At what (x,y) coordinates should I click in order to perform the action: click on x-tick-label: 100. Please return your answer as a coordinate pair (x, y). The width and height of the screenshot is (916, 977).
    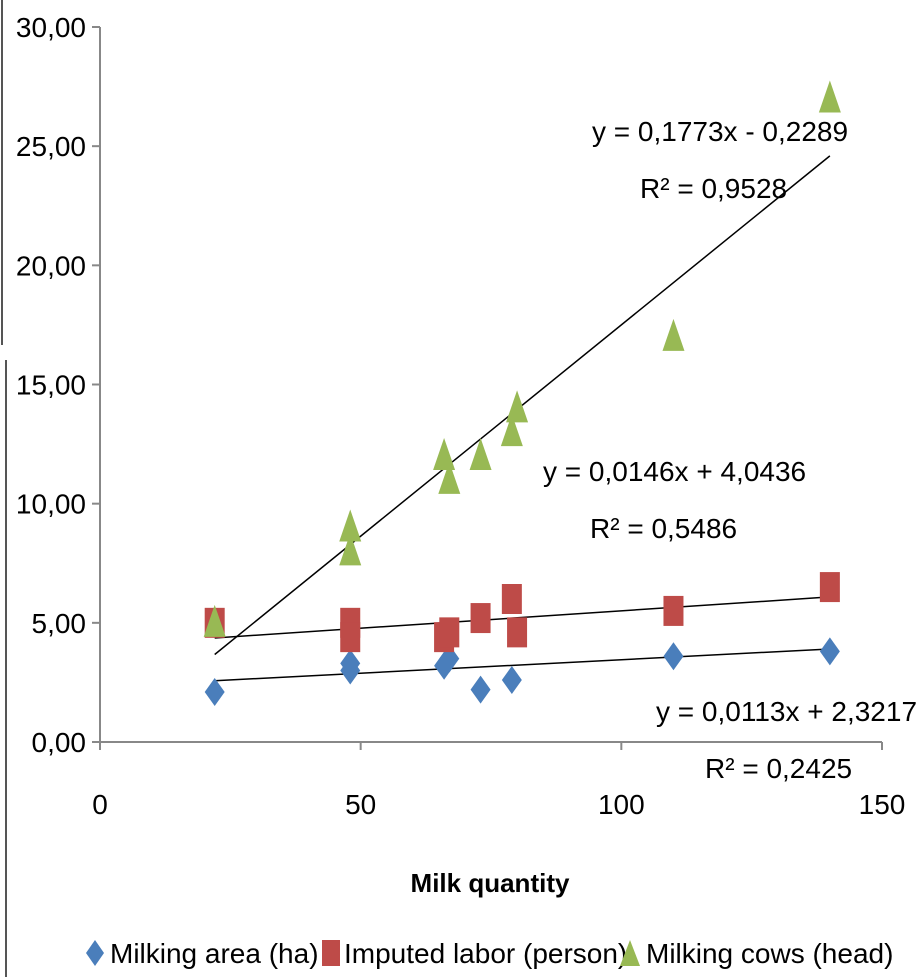
    Looking at the image, I should click on (621, 804).